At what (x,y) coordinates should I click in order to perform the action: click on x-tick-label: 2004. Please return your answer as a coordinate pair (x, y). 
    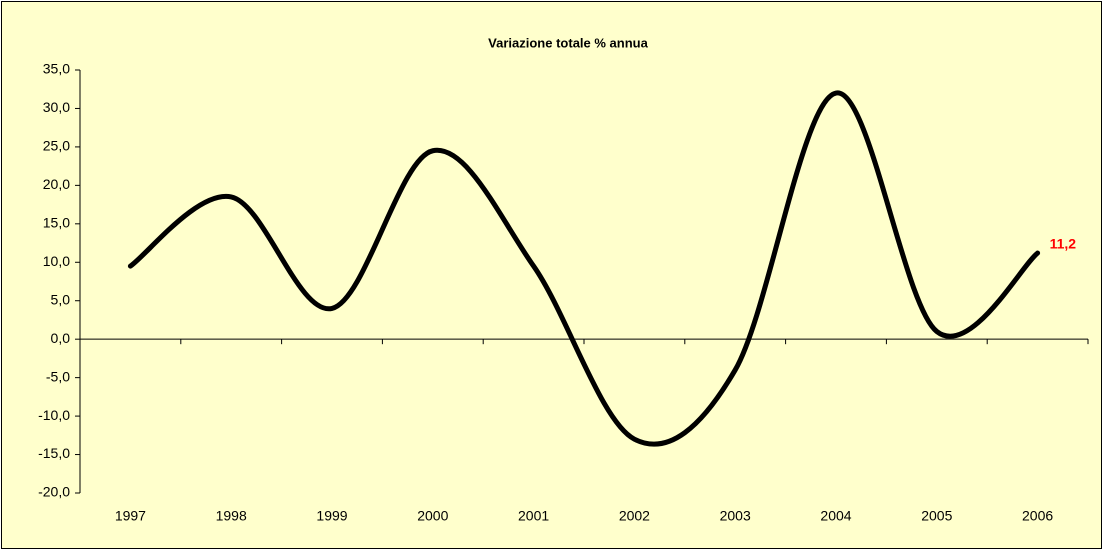
    Looking at the image, I should click on (835, 516).